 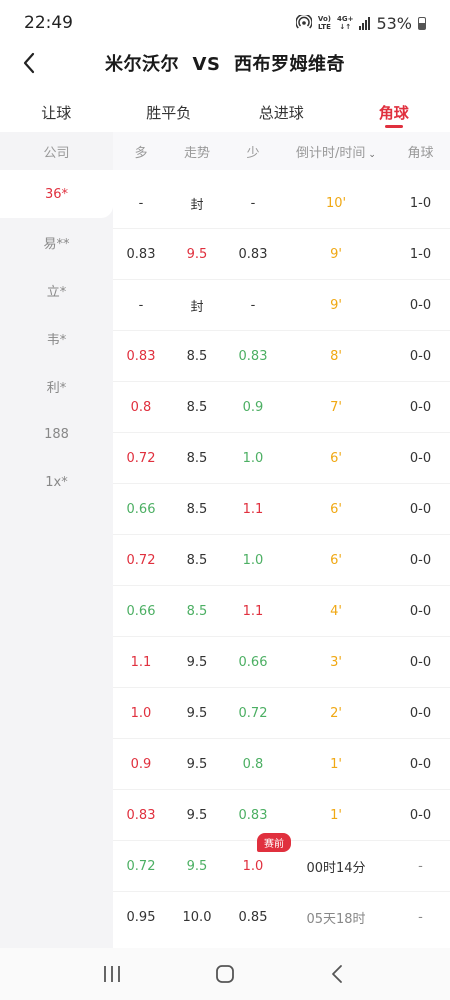 I want to click on home-icon, so click(x=225, y=974).